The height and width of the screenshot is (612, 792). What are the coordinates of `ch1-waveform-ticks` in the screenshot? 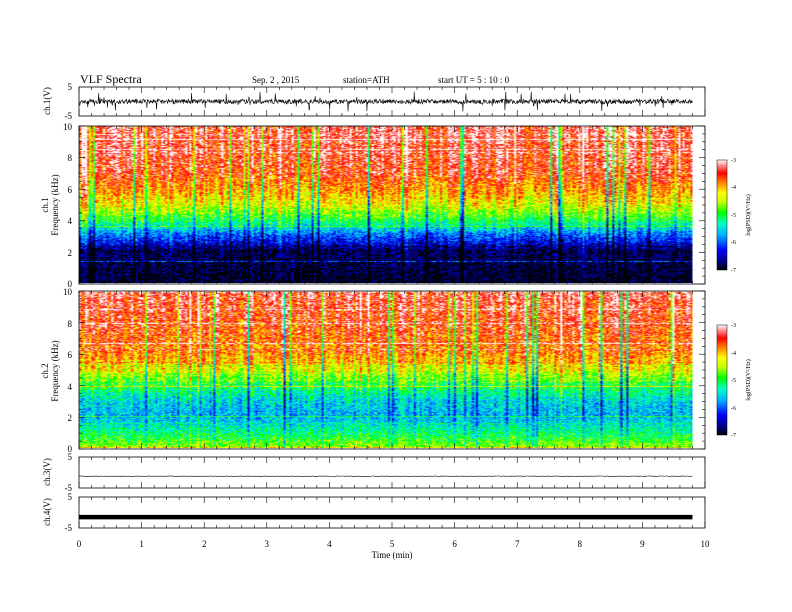 It's located at (392, 101).